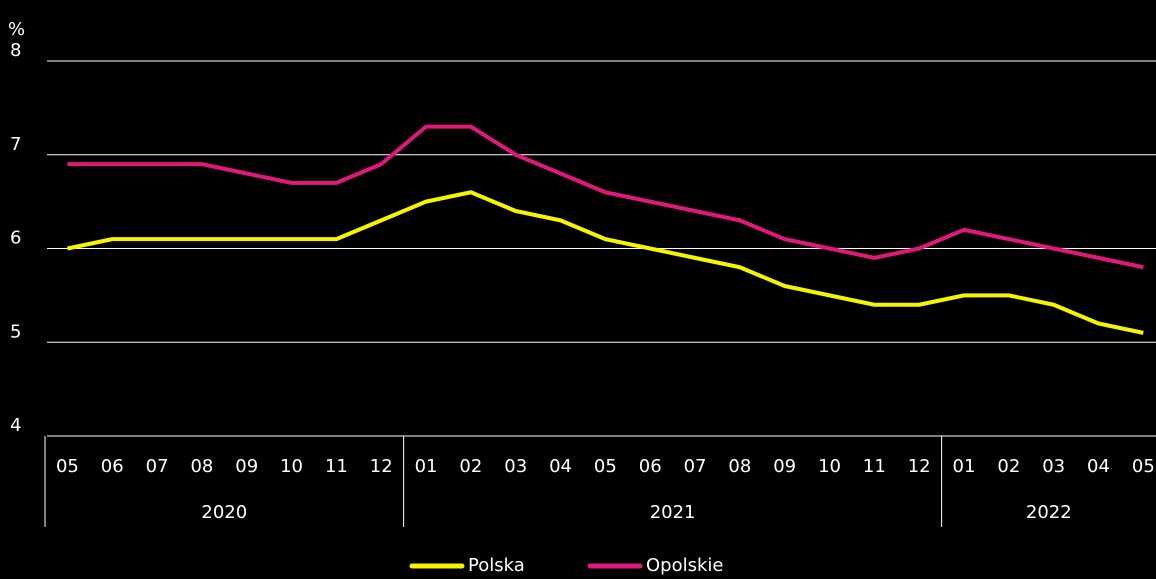  I want to click on legend-label: Opolskie, so click(684, 565).